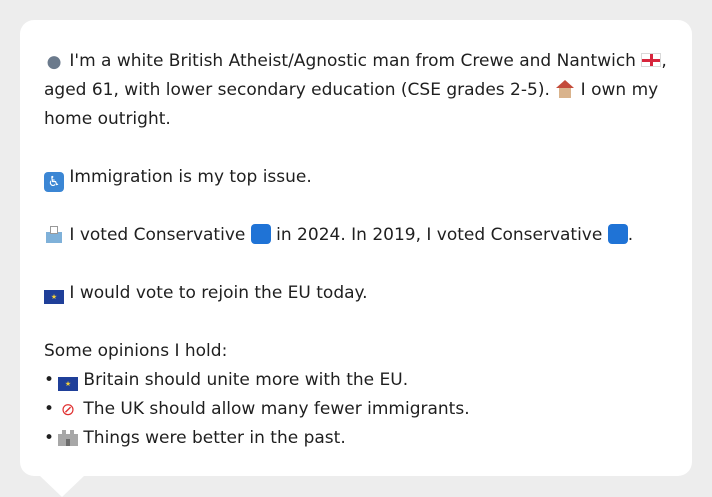 The height and width of the screenshot is (497, 712). Describe the element at coordinates (619, 90) in the screenshot. I see `profile-line-2b-text: I own my` at that location.